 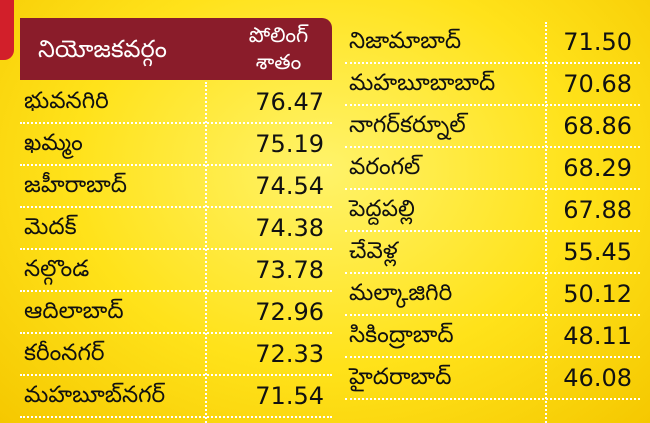 I want to click on polling-percent: 67.88, so click(x=597, y=210).